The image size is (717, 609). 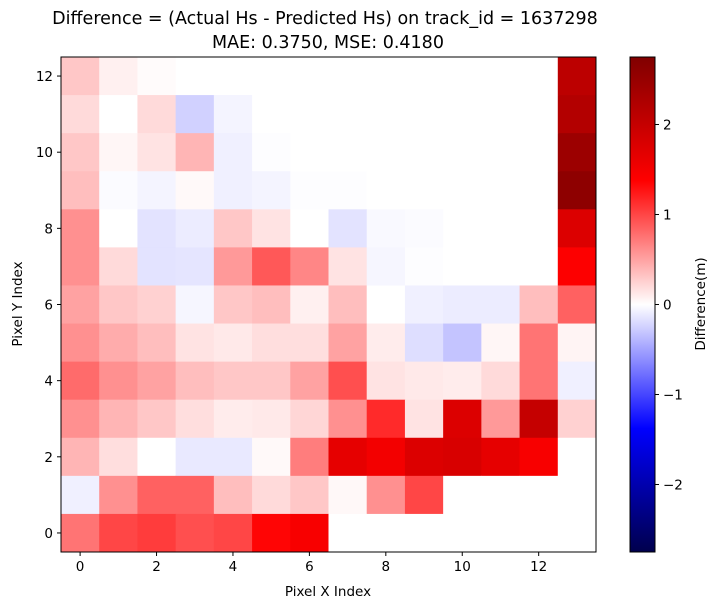 What do you see at coordinates (386, 567) in the screenshot?
I see `x-tick-label: 8` at bounding box center [386, 567].